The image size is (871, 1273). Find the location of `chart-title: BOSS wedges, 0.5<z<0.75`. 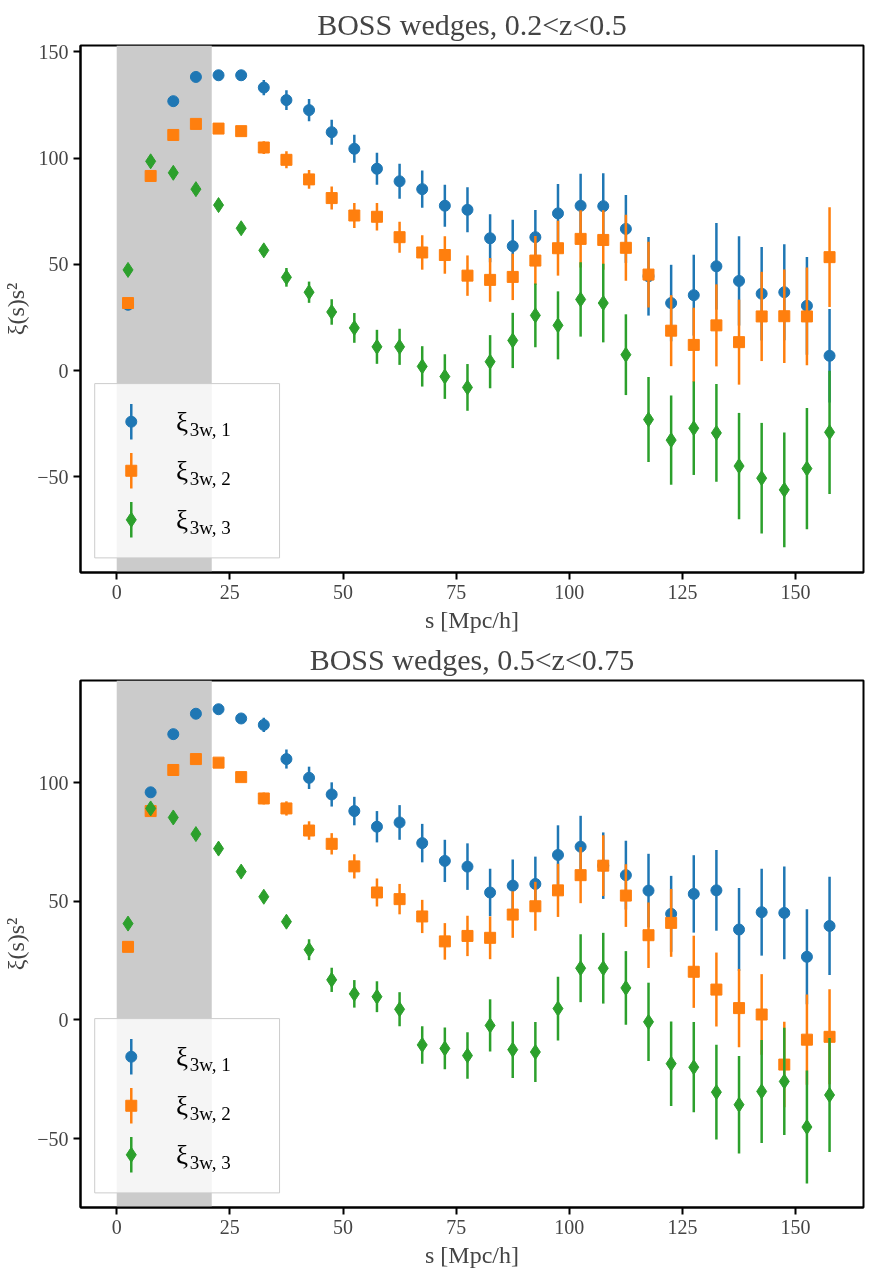

chart-title: BOSS wedges, 0.5<z<0.75 is located at coordinates (472, 659).